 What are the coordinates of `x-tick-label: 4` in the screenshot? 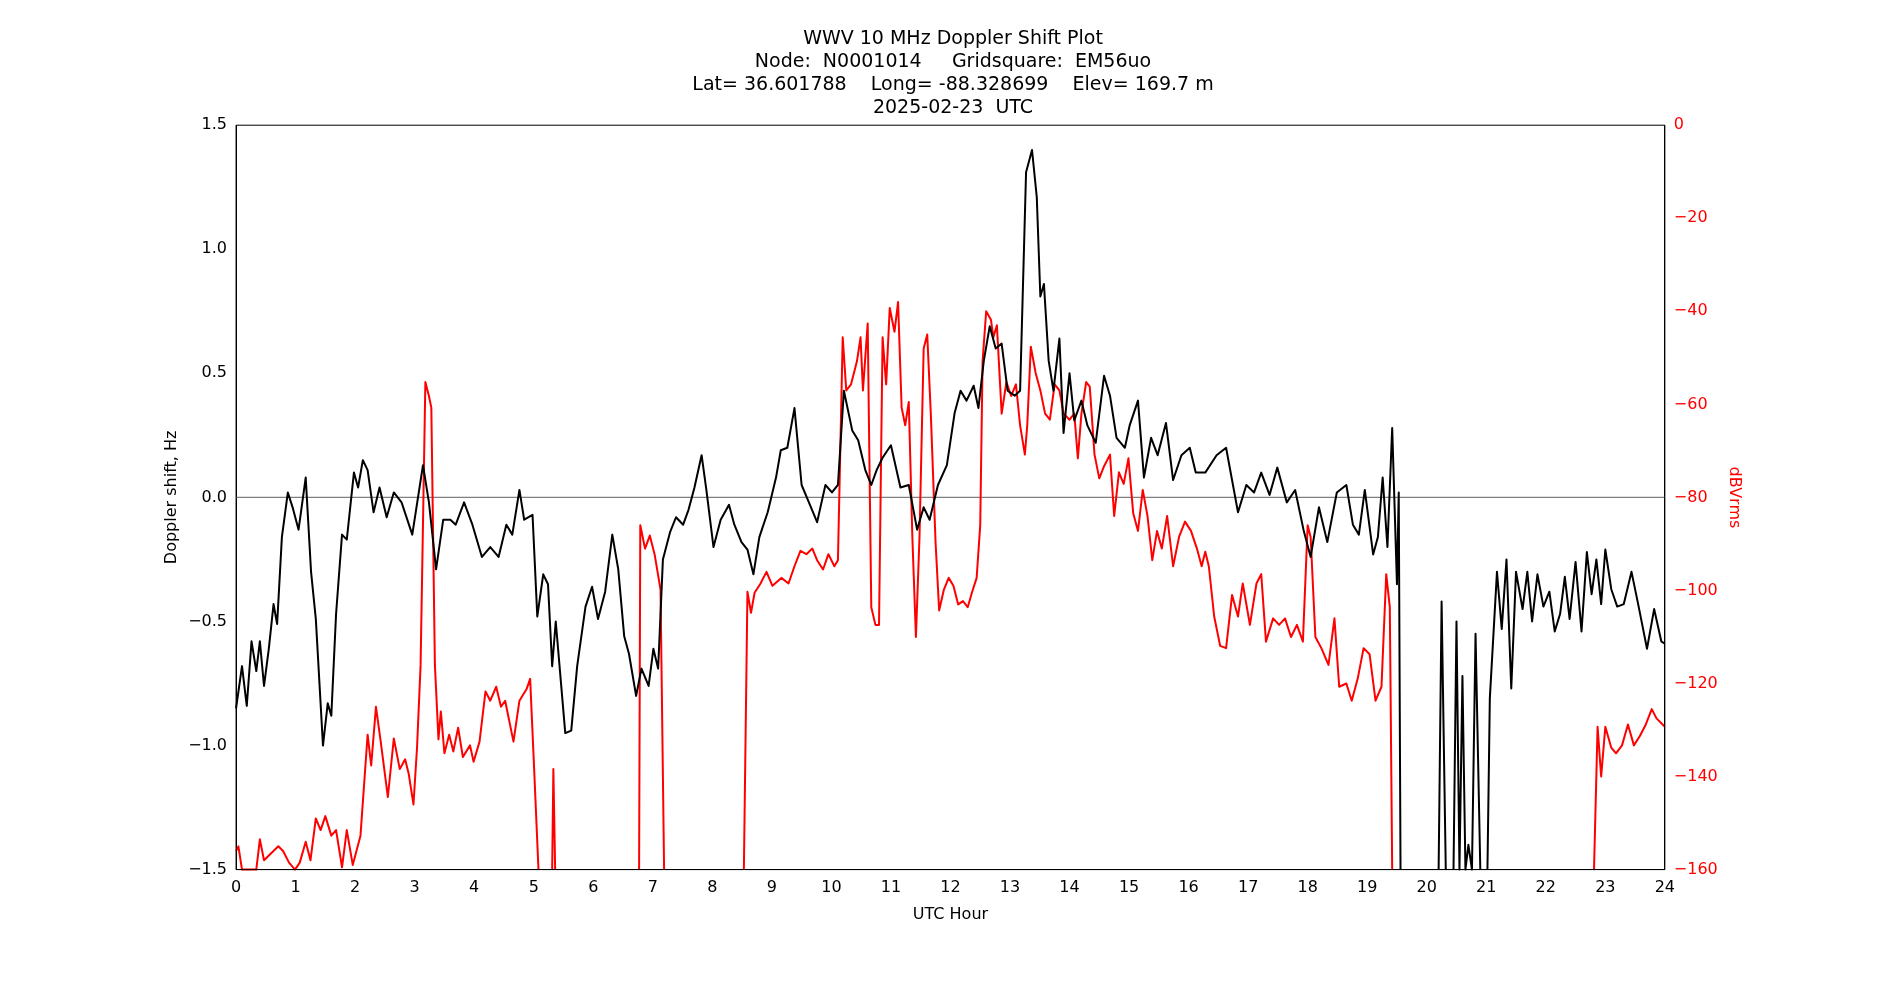 It's located at (474, 887).